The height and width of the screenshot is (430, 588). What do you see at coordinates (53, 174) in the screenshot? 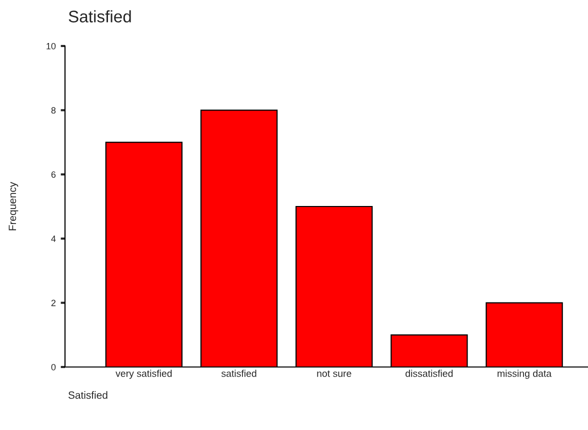
I see `y-tick-label: 6` at bounding box center [53, 174].